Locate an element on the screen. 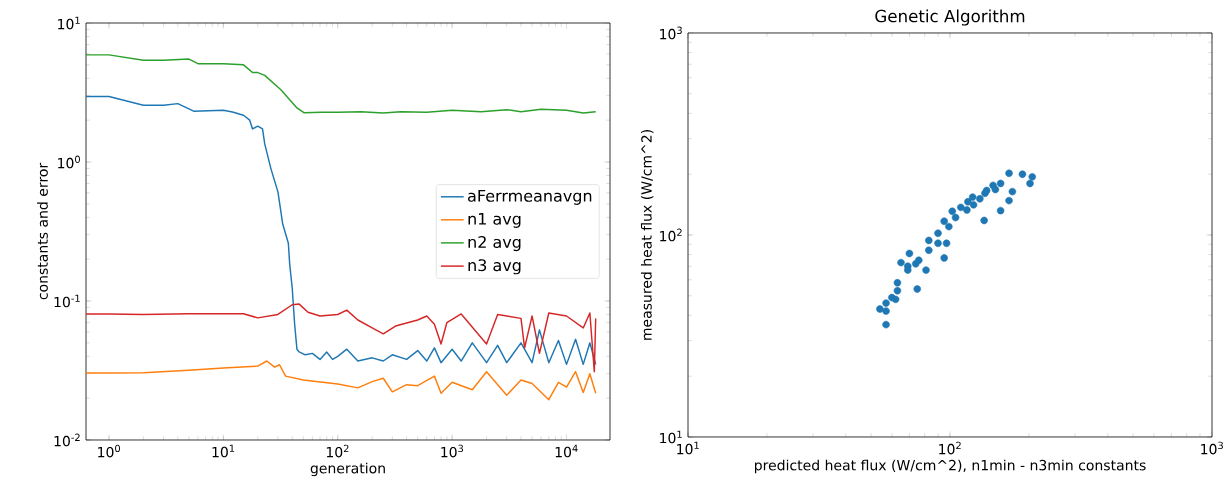 The height and width of the screenshot is (491, 1231). legend-label: aFerrmeanavgn is located at coordinates (530, 197).